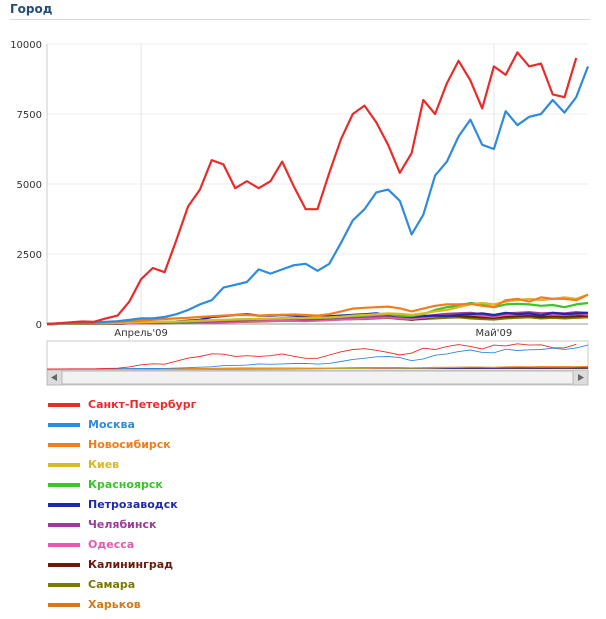  Describe the element at coordinates (300, 19) in the screenshot. I see `title-divider` at that location.